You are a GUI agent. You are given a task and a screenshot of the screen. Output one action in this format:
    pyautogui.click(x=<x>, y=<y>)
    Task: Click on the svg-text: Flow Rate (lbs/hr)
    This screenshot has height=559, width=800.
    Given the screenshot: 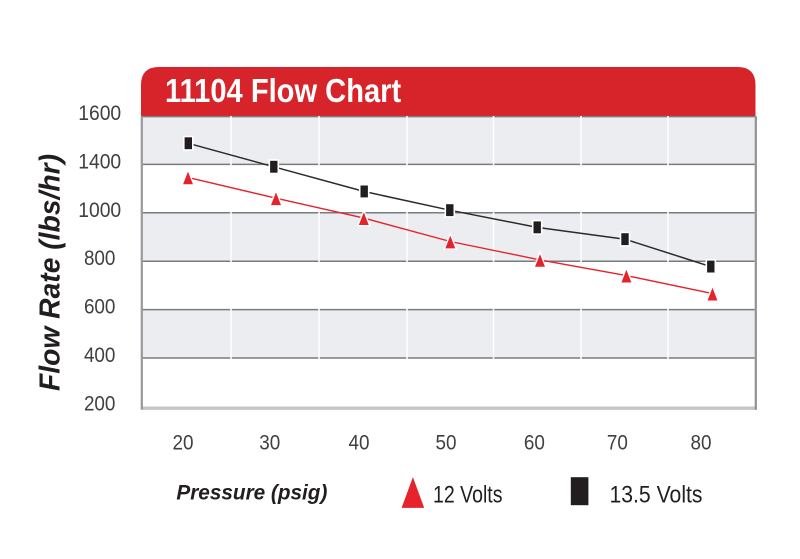 What is the action you would take?
    pyautogui.click(x=51, y=272)
    